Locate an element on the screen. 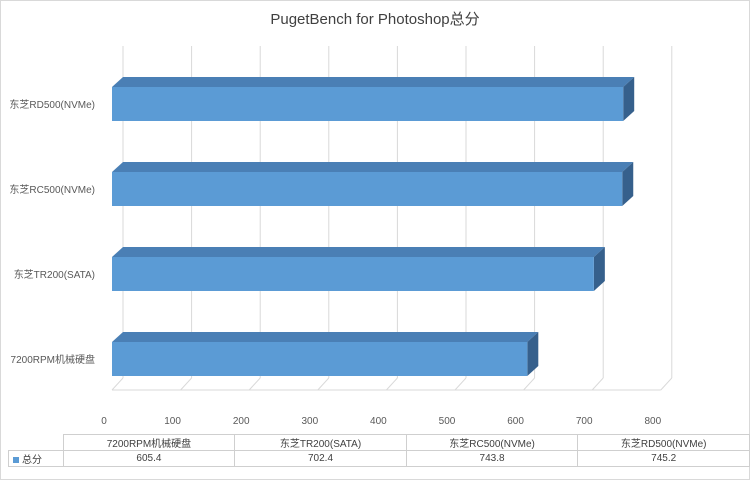 This screenshot has width=750, height=480. data-table-header: 东芝TR200(SATA) is located at coordinates (320, 442).